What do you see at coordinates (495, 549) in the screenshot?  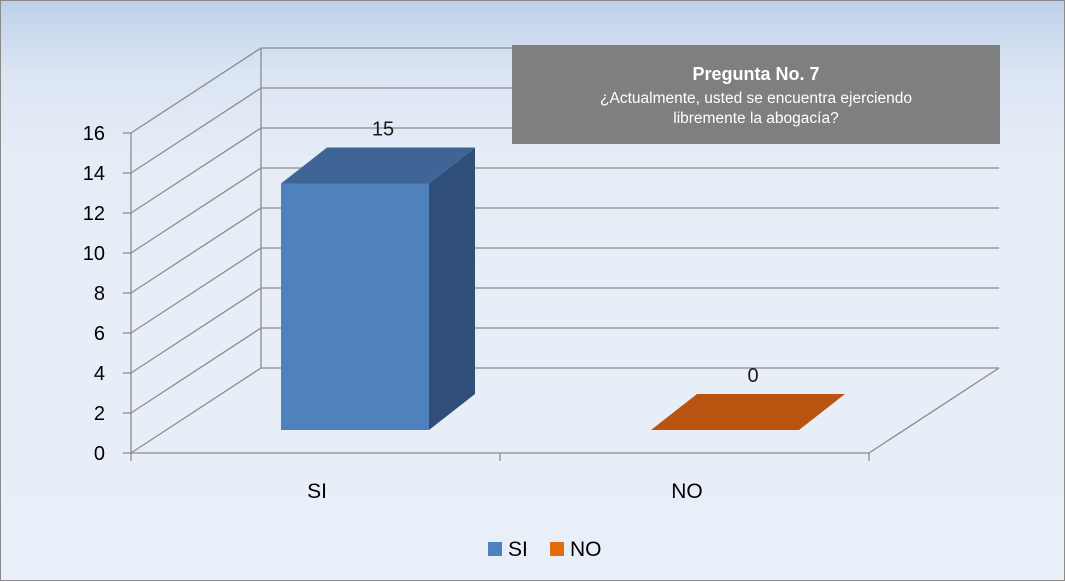 I see `legend-swatch-si` at bounding box center [495, 549].